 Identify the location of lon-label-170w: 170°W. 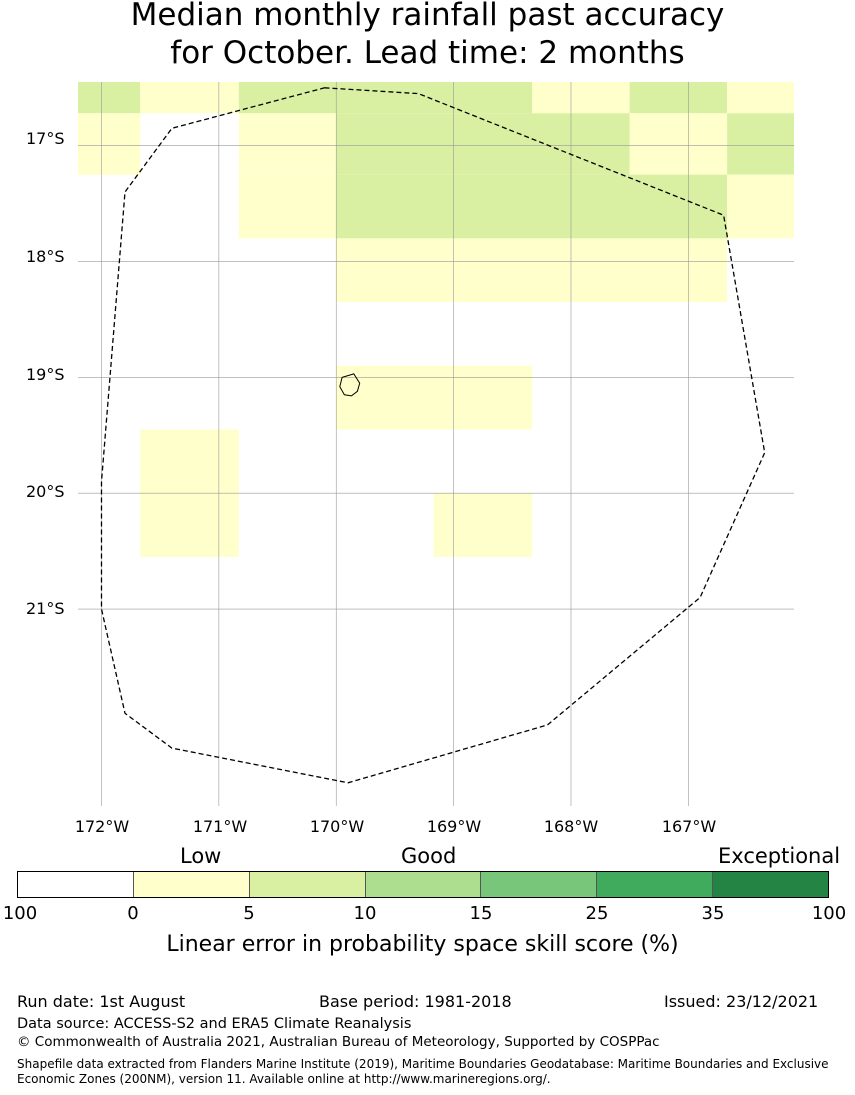
(337, 826).